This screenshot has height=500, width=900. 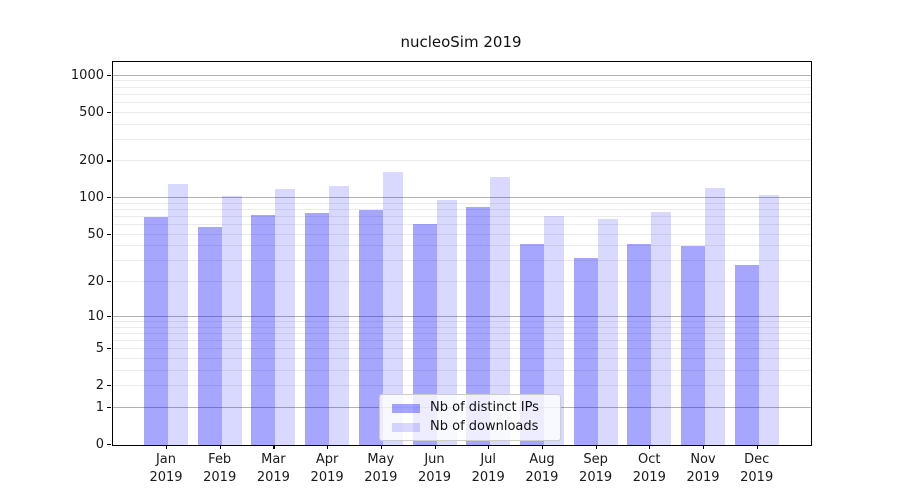 What do you see at coordinates (166, 468) in the screenshot?
I see `x-tick-label: Jan 2019` at bounding box center [166, 468].